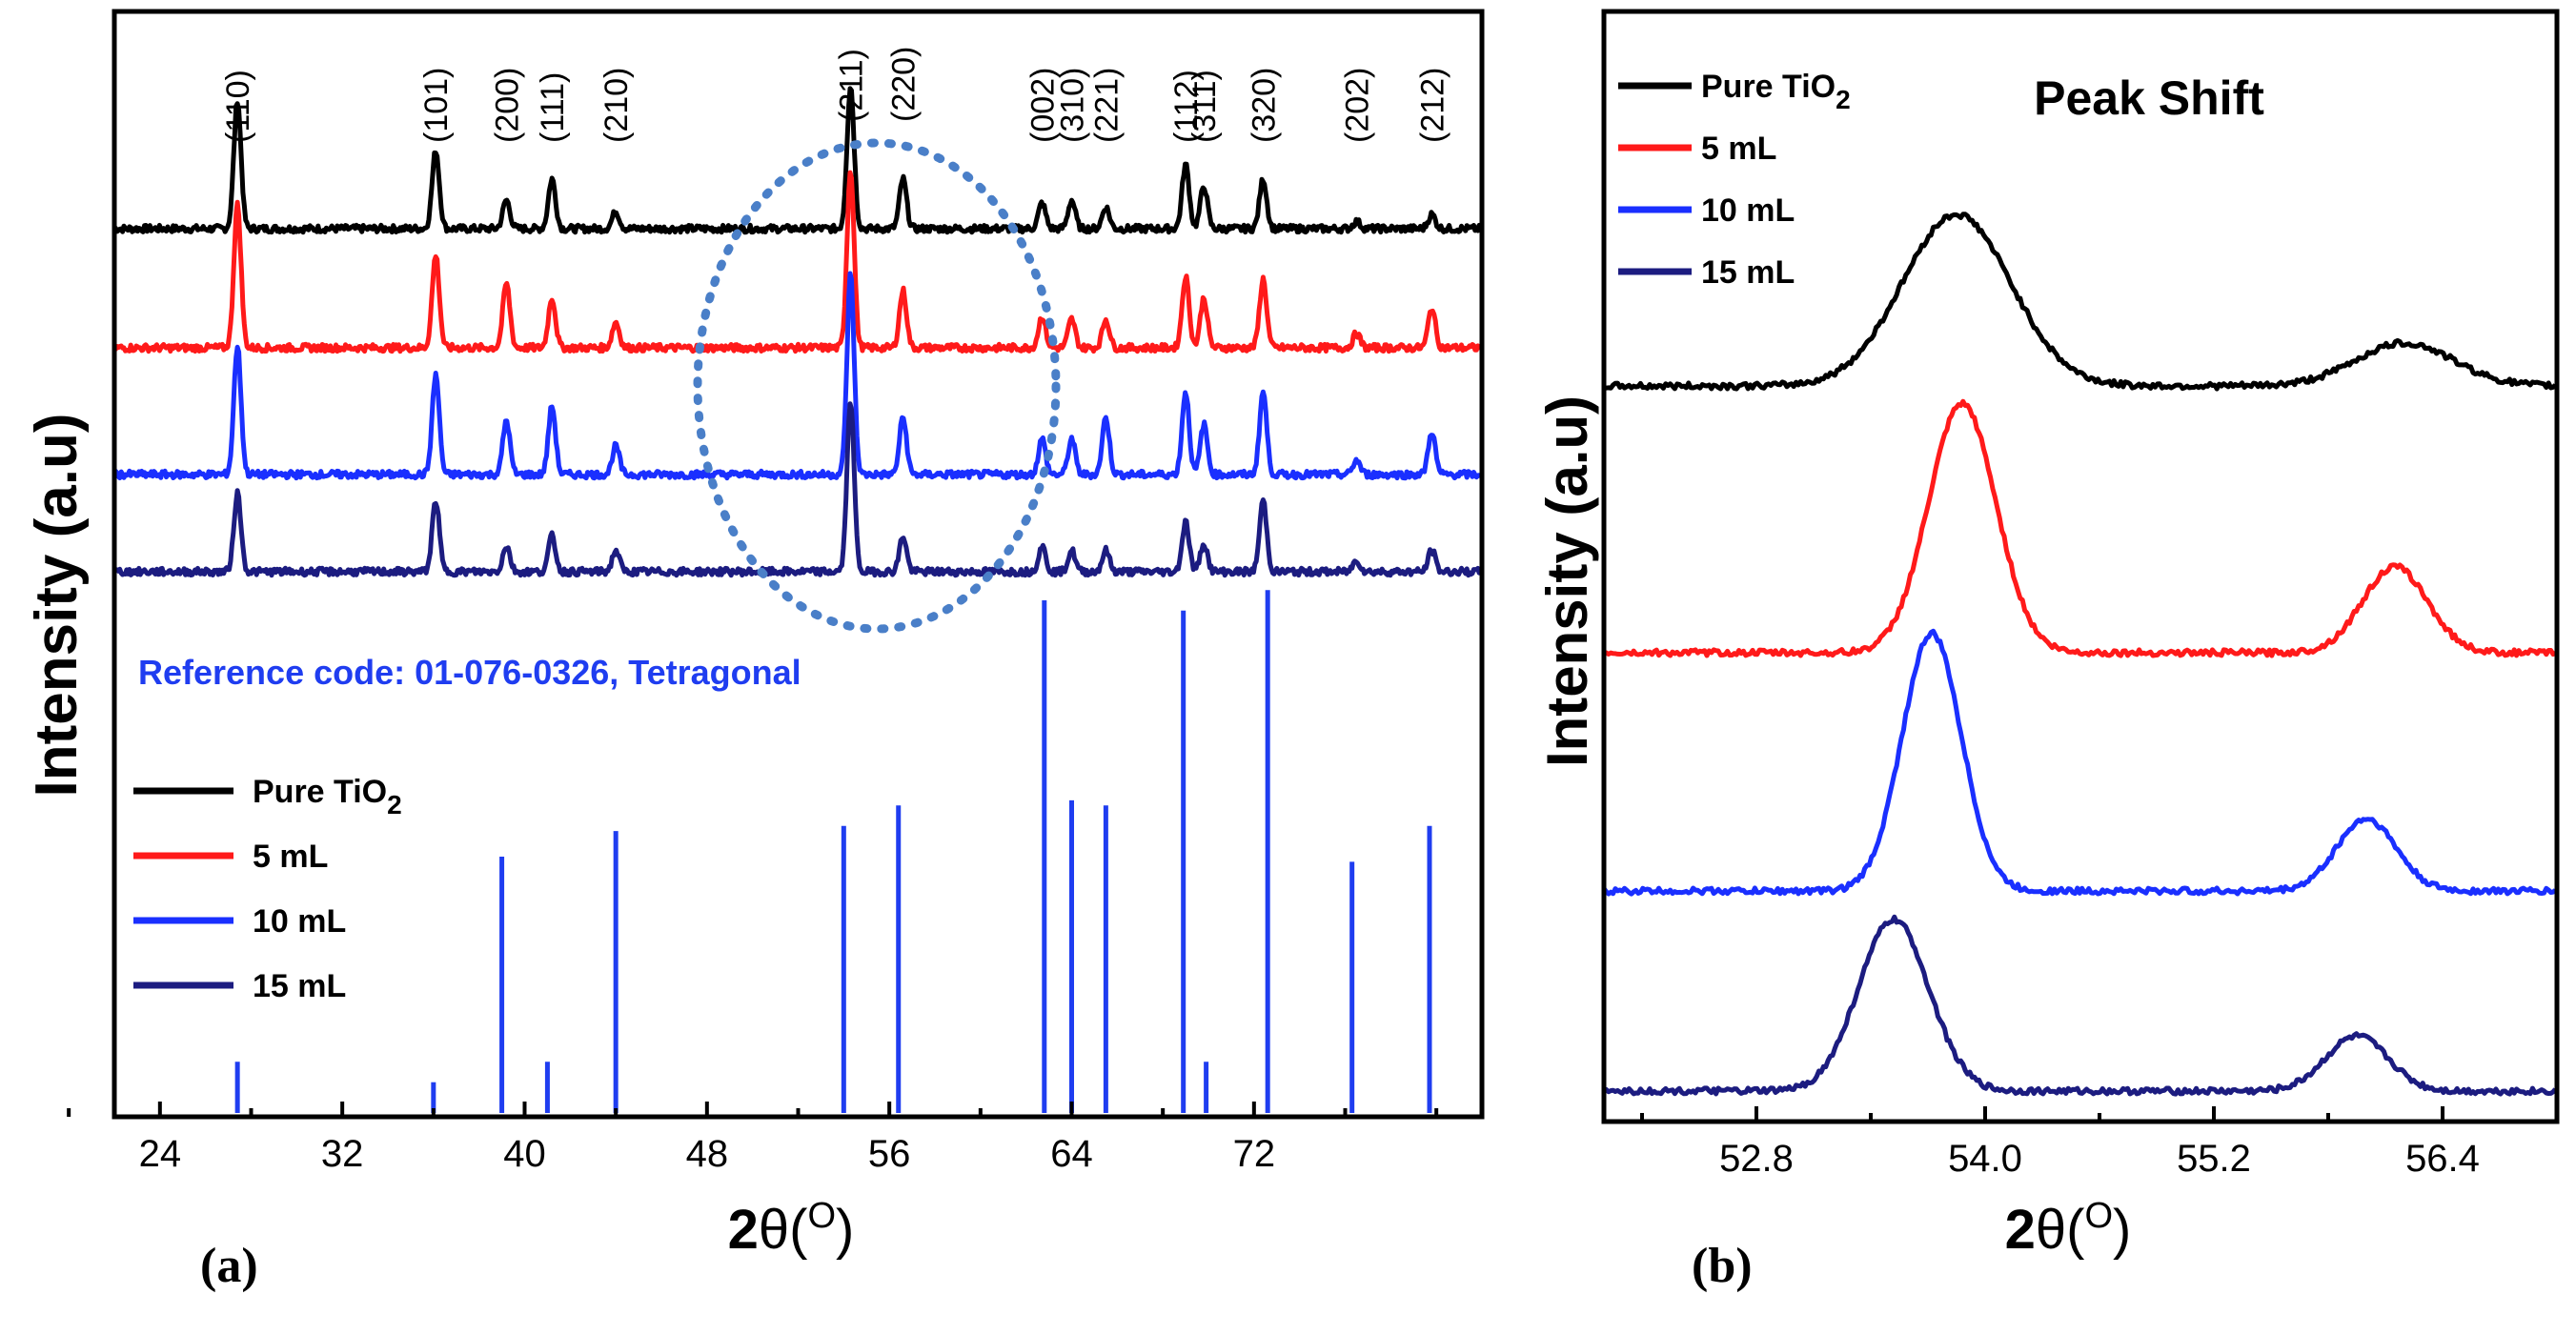  What do you see at coordinates (2442, 1159) in the screenshot?
I see `x-tick-label: 56.4` at bounding box center [2442, 1159].